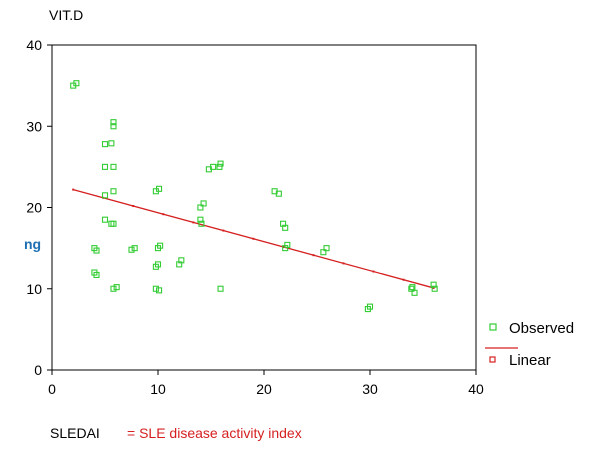 The width and height of the screenshot is (594, 453). I want to click on y-tick-label: 30, so click(34, 126).